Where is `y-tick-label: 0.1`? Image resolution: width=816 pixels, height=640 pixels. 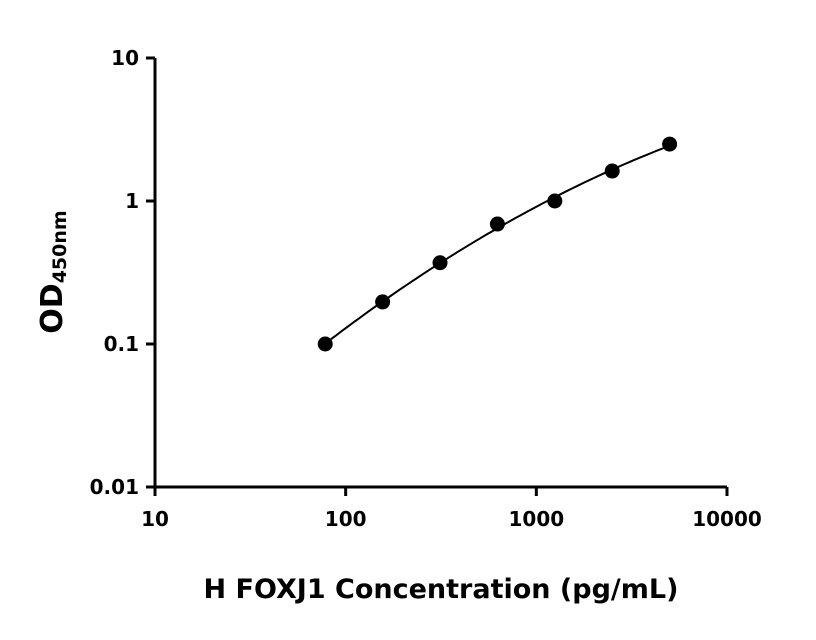 y-tick-label: 0.1 is located at coordinates (121, 344).